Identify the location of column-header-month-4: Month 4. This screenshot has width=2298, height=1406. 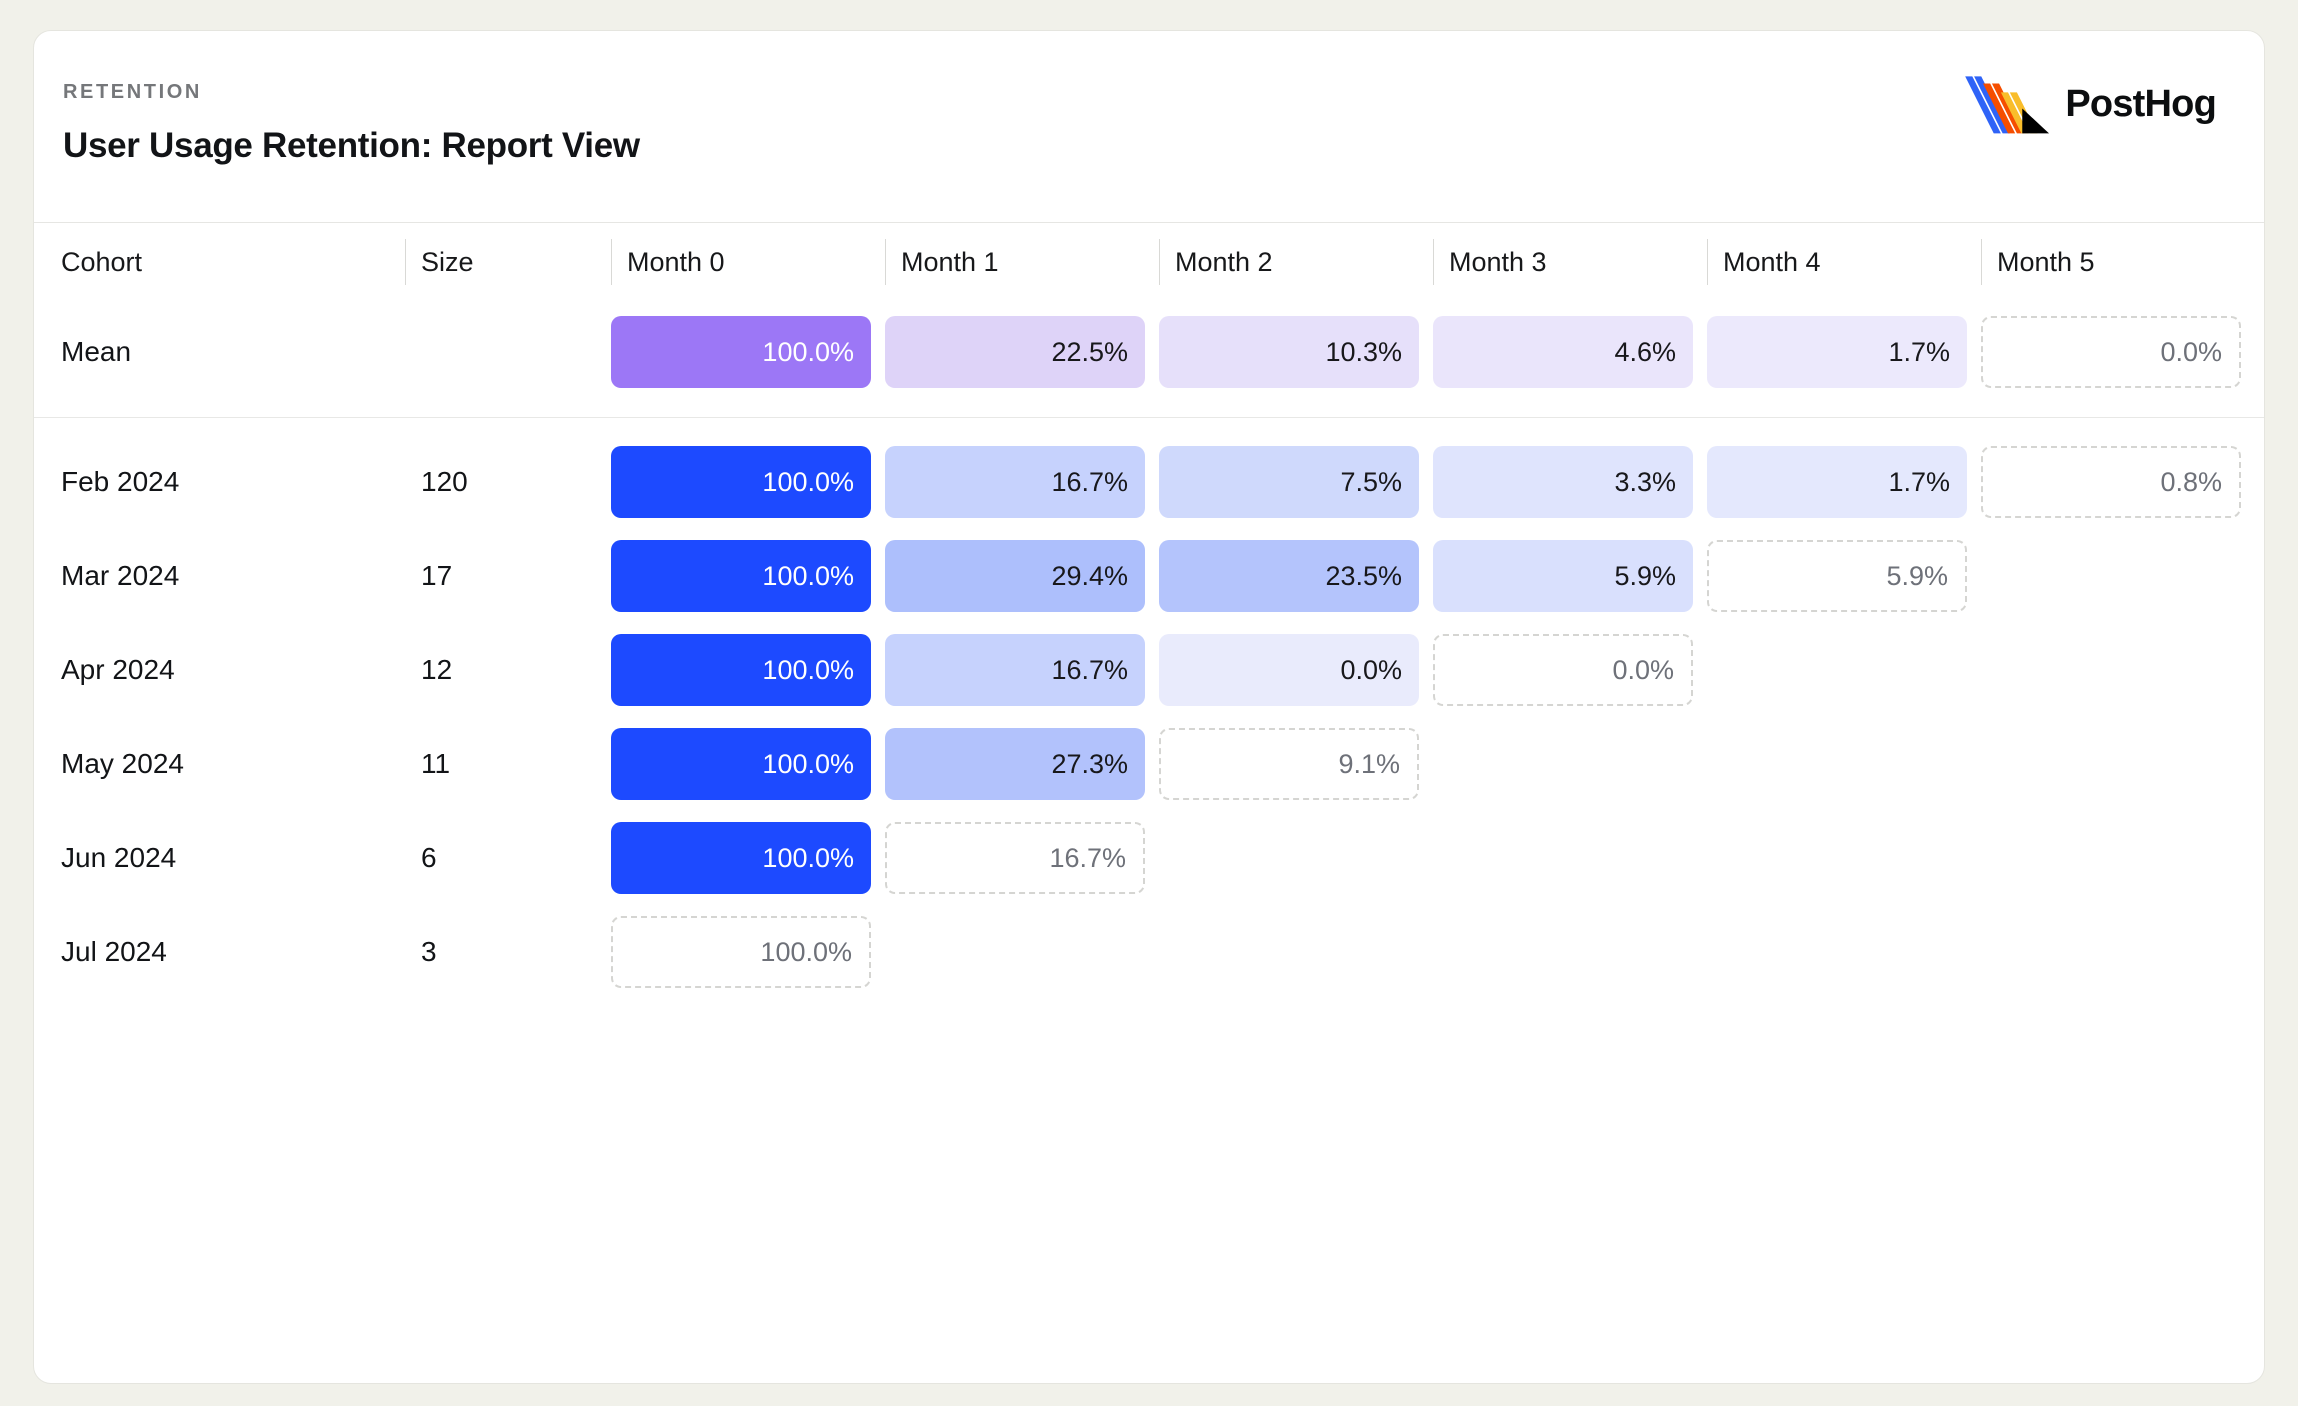
(1844, 262).